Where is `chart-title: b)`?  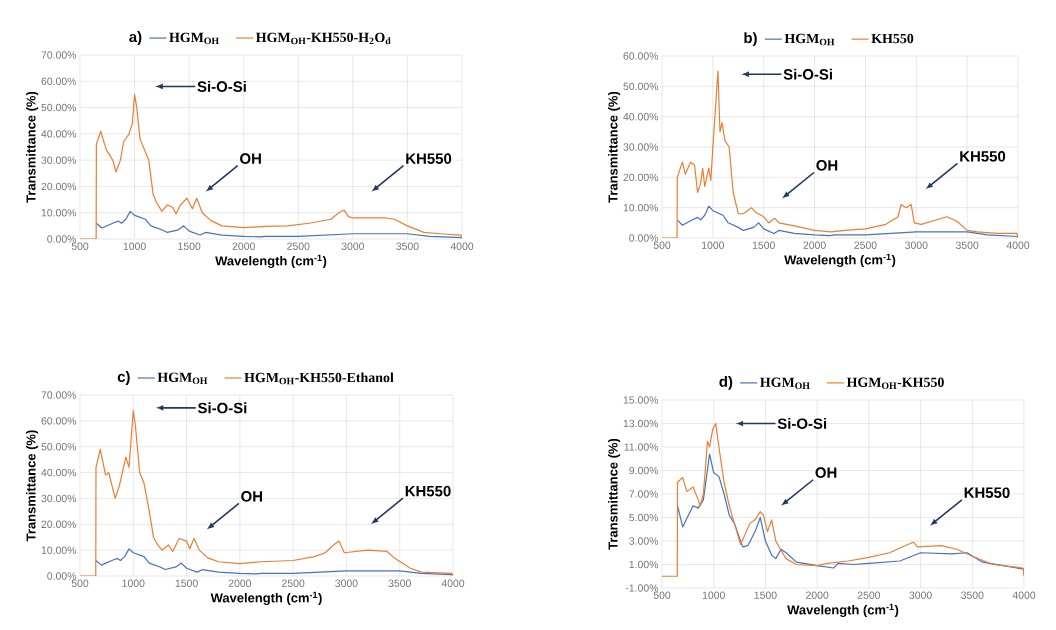 chart-title: b) is located at coordinates (750, 39).